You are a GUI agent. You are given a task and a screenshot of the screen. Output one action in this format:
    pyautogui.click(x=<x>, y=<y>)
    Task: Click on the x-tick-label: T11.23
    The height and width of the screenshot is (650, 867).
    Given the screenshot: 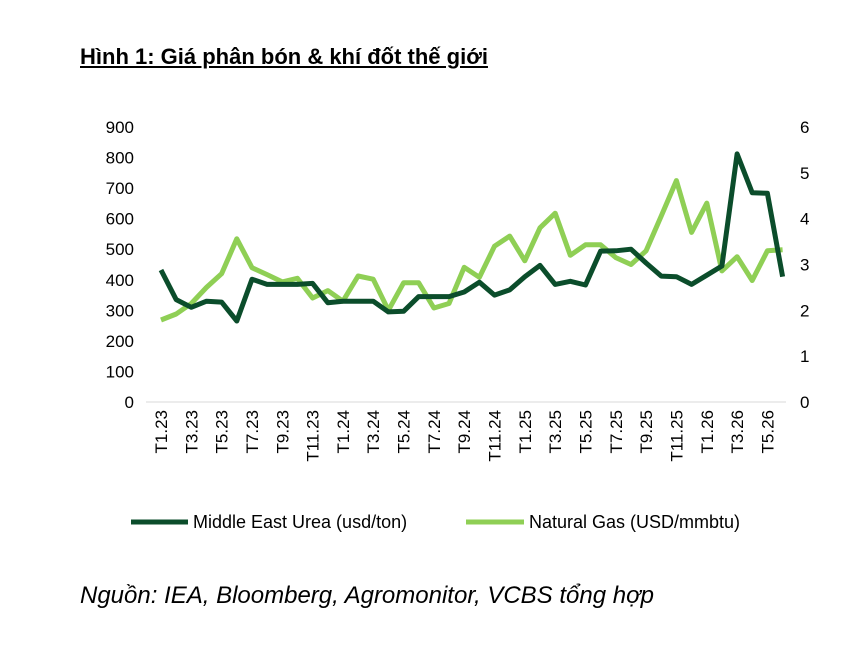 What is the action you would take?
    pyautogui.click(x=313, y=436)
    